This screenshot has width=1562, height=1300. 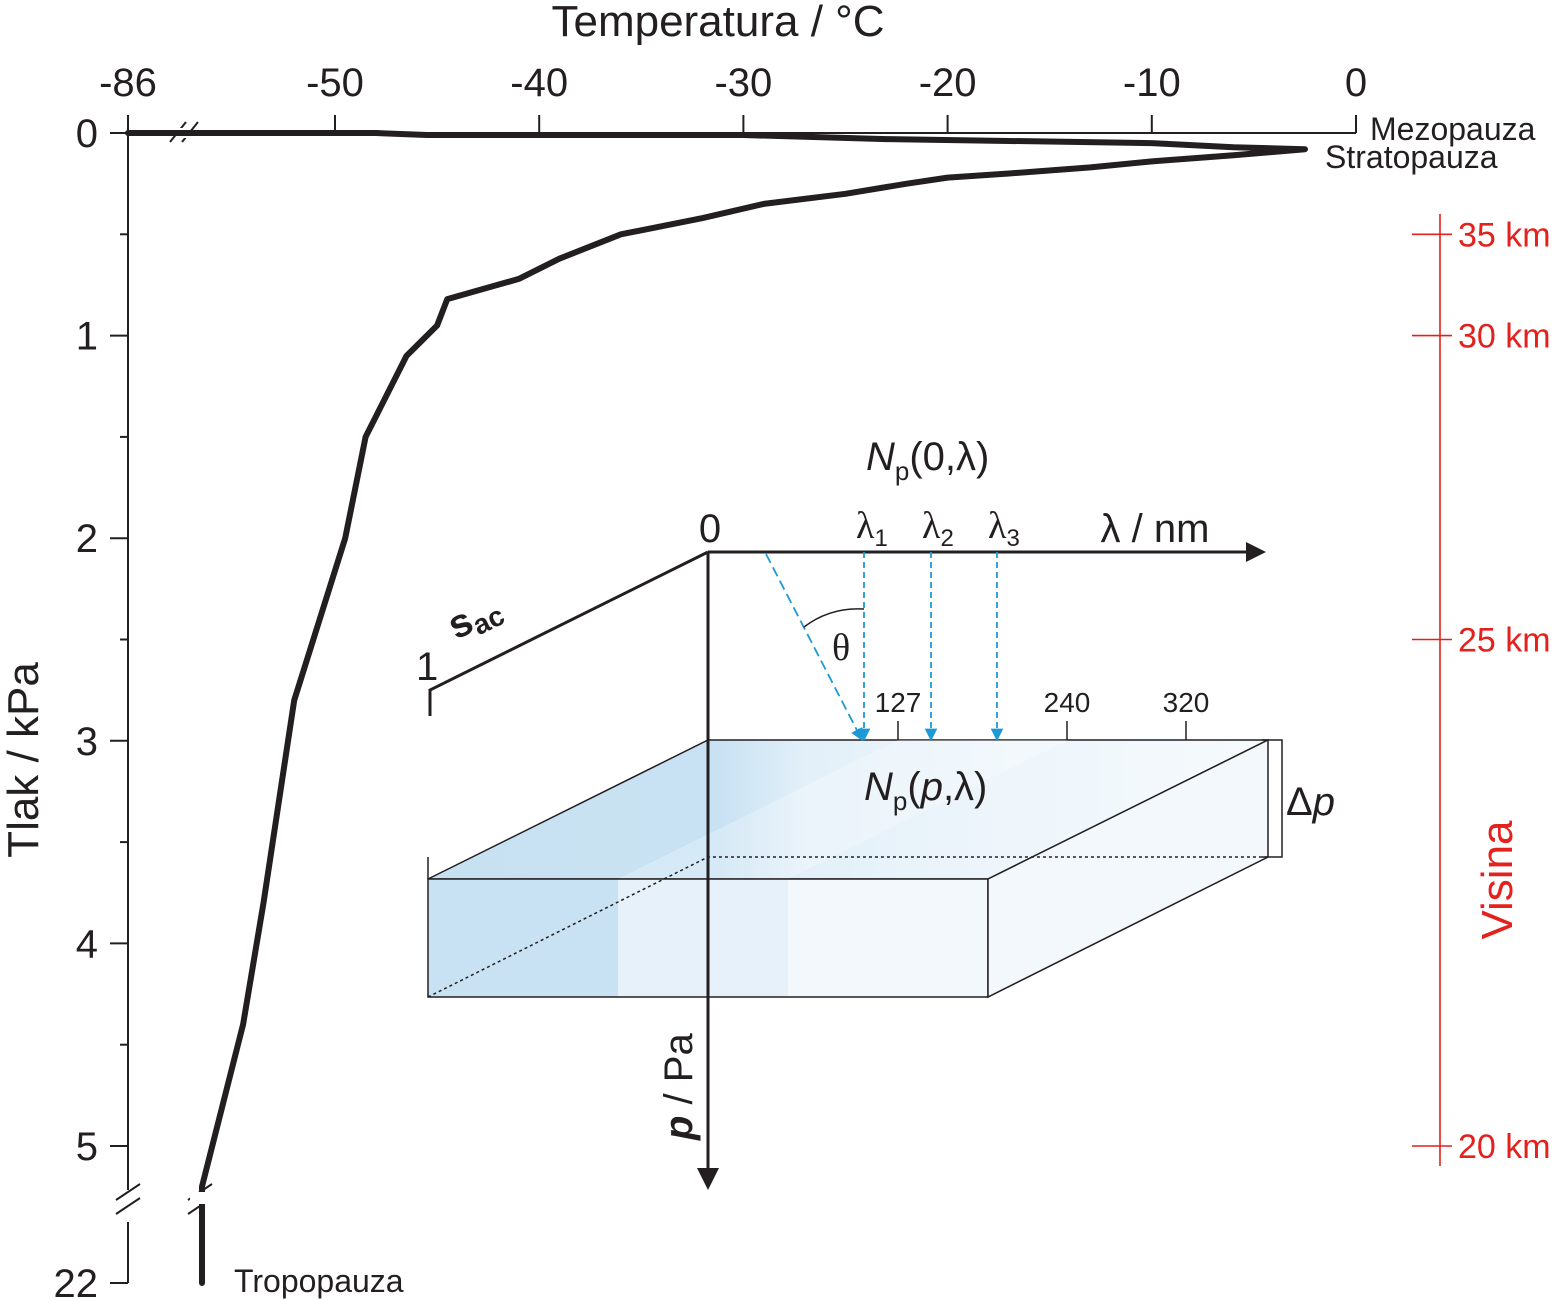 I want to click on y-tick-label: 0, so click(x=87, y=134).